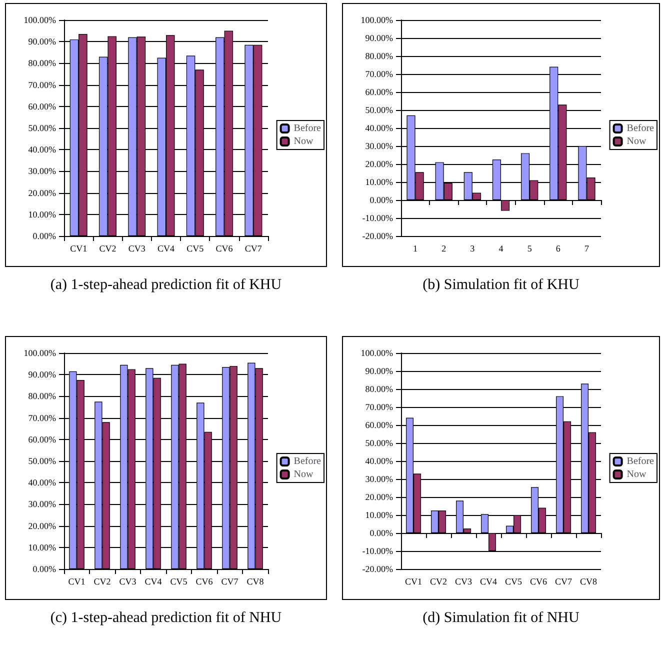 Image resolution: width=663 pixels, height=657 pixels. I want to click on x-tick-label: 7, so click(587, 249).